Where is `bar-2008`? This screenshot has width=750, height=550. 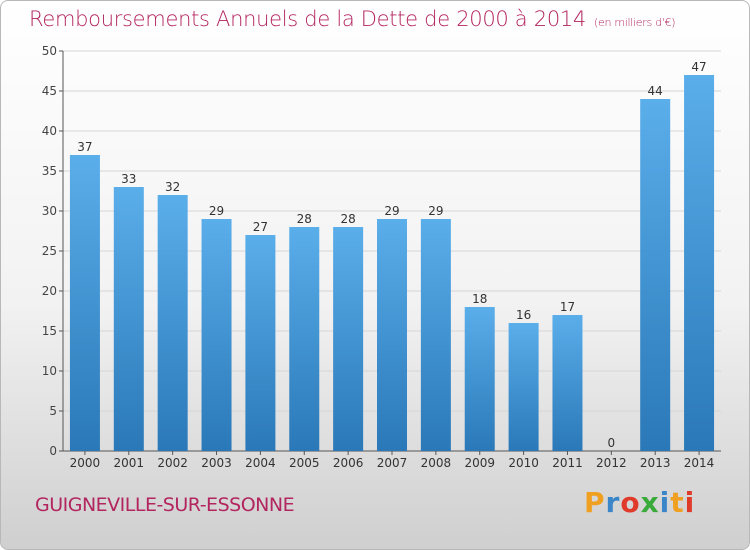
bar-2008 is located at coordinates (435, 335).